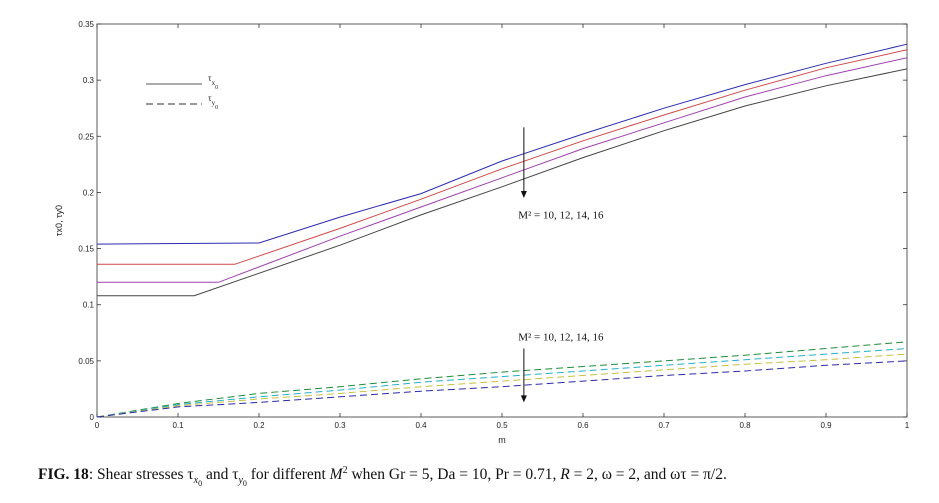  What do you see at coordinates (63, 475) in the screenshot?
I see `caption-label: FIG. 18` at bounding box center [63, 475].